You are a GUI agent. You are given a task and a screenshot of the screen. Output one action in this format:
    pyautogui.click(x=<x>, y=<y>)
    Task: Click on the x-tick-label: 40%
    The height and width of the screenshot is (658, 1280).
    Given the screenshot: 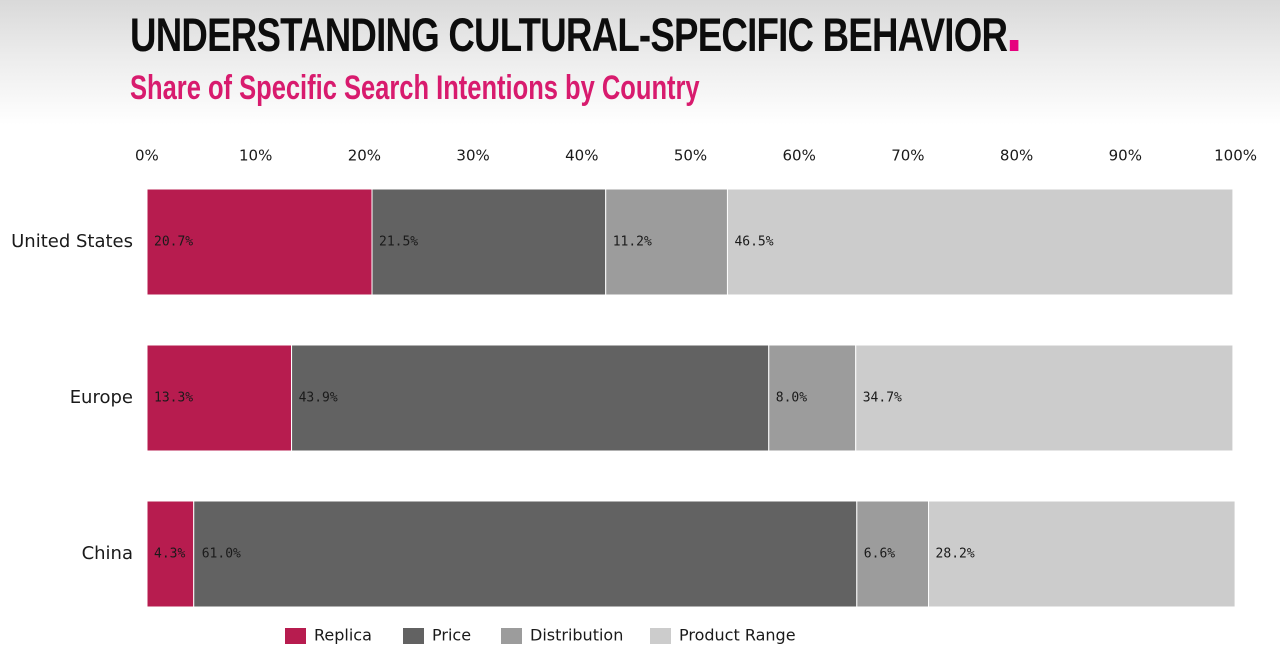 What is the action you would take?
    pyautogui.click(x=581, y=156)
    